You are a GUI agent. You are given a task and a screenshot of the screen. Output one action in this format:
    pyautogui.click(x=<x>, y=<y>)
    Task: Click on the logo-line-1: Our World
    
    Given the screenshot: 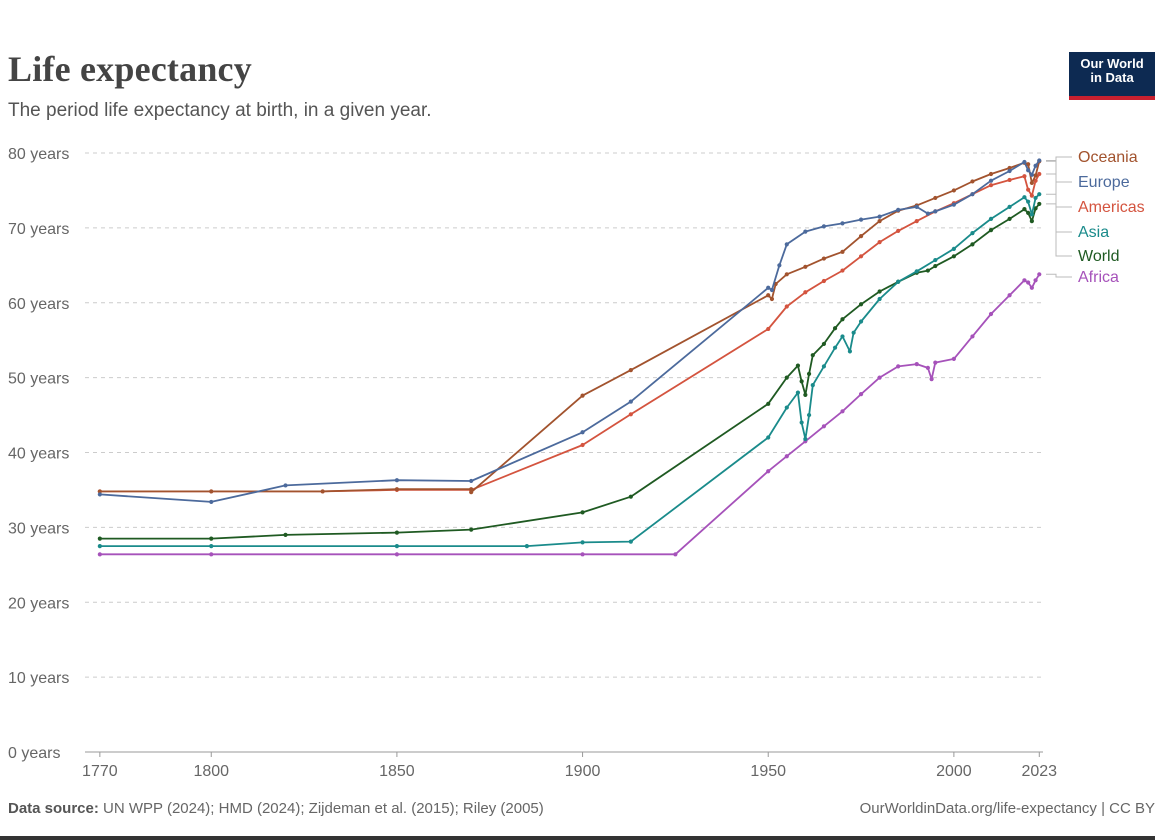 What is the action you would take?
    pyautogui.click(x=1112, y=63)
    